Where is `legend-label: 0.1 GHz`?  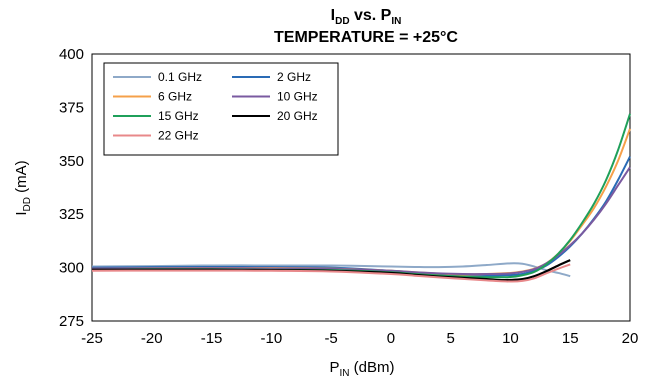 legend-label: 0.1 GHz is located at coordinates (180, 77).